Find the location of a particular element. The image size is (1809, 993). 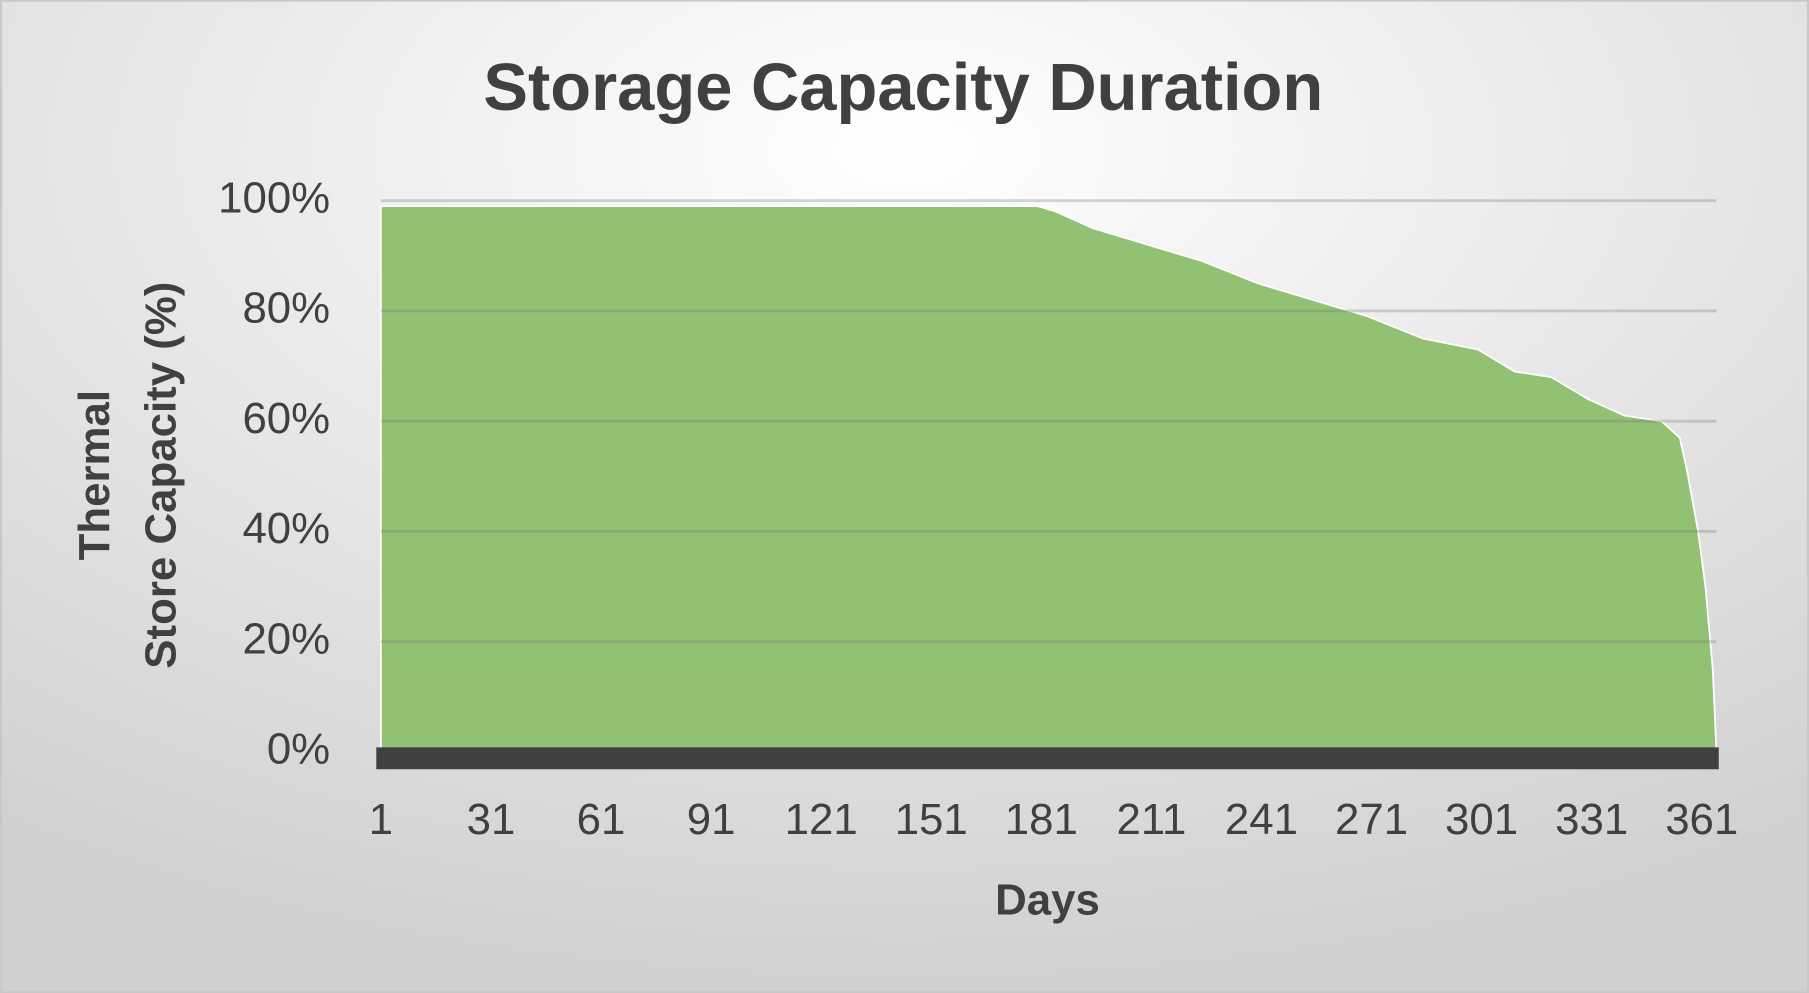

x-tick-label: 31 is located at coordinates (491, 819).